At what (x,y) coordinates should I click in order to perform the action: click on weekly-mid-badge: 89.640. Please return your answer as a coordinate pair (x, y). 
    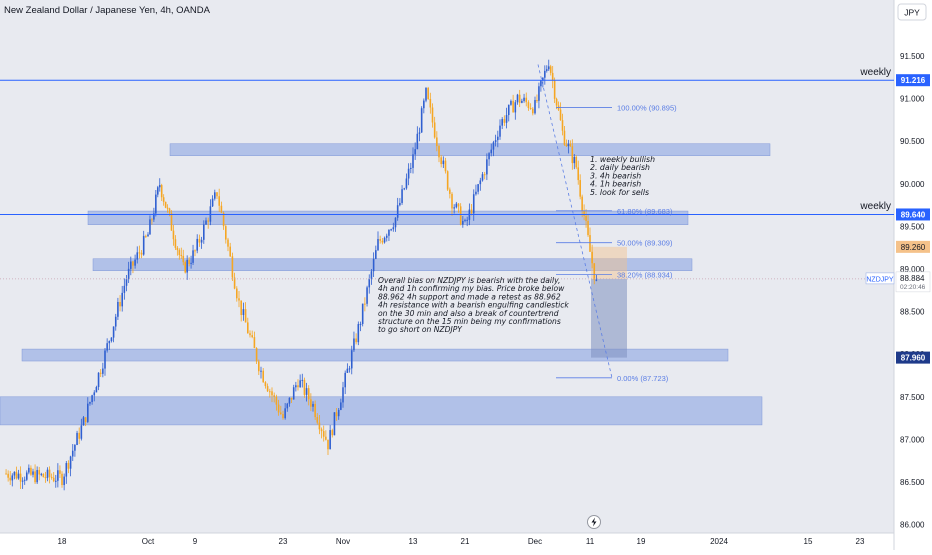
    Looking at the image, I should click on (913, 214).